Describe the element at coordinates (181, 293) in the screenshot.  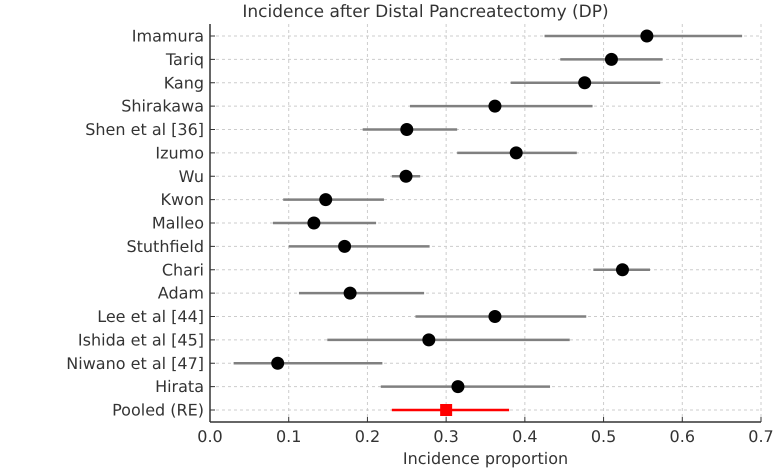
I see `y-tick-label: Adam` at that location.